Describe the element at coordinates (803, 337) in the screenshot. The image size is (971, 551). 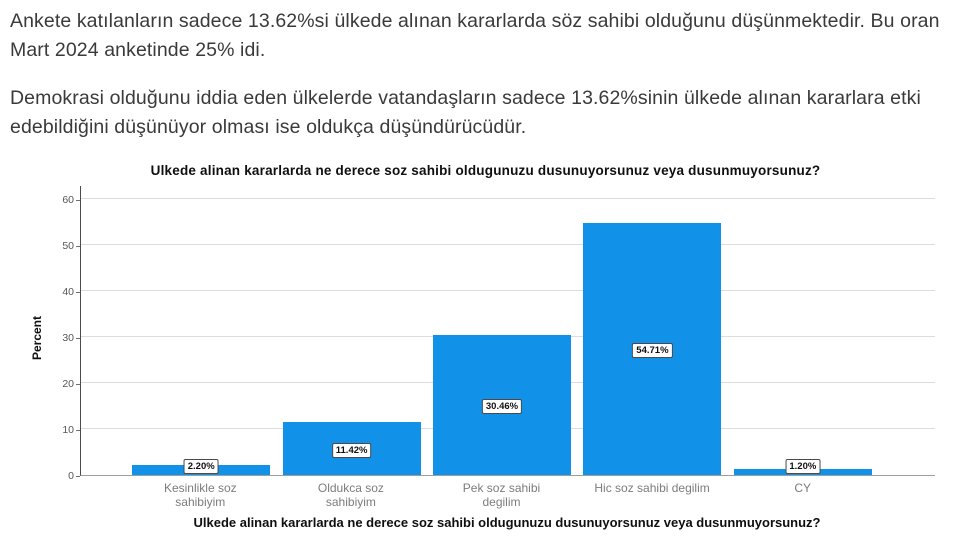
I see `bar-slot: 1.20%` at that location.